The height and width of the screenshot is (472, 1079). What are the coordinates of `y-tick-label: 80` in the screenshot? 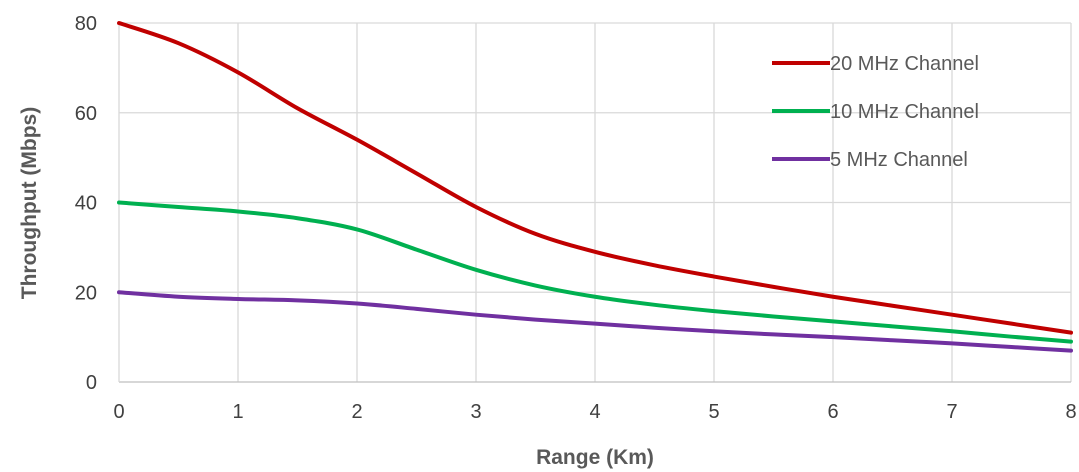 It's located at (86, 24).